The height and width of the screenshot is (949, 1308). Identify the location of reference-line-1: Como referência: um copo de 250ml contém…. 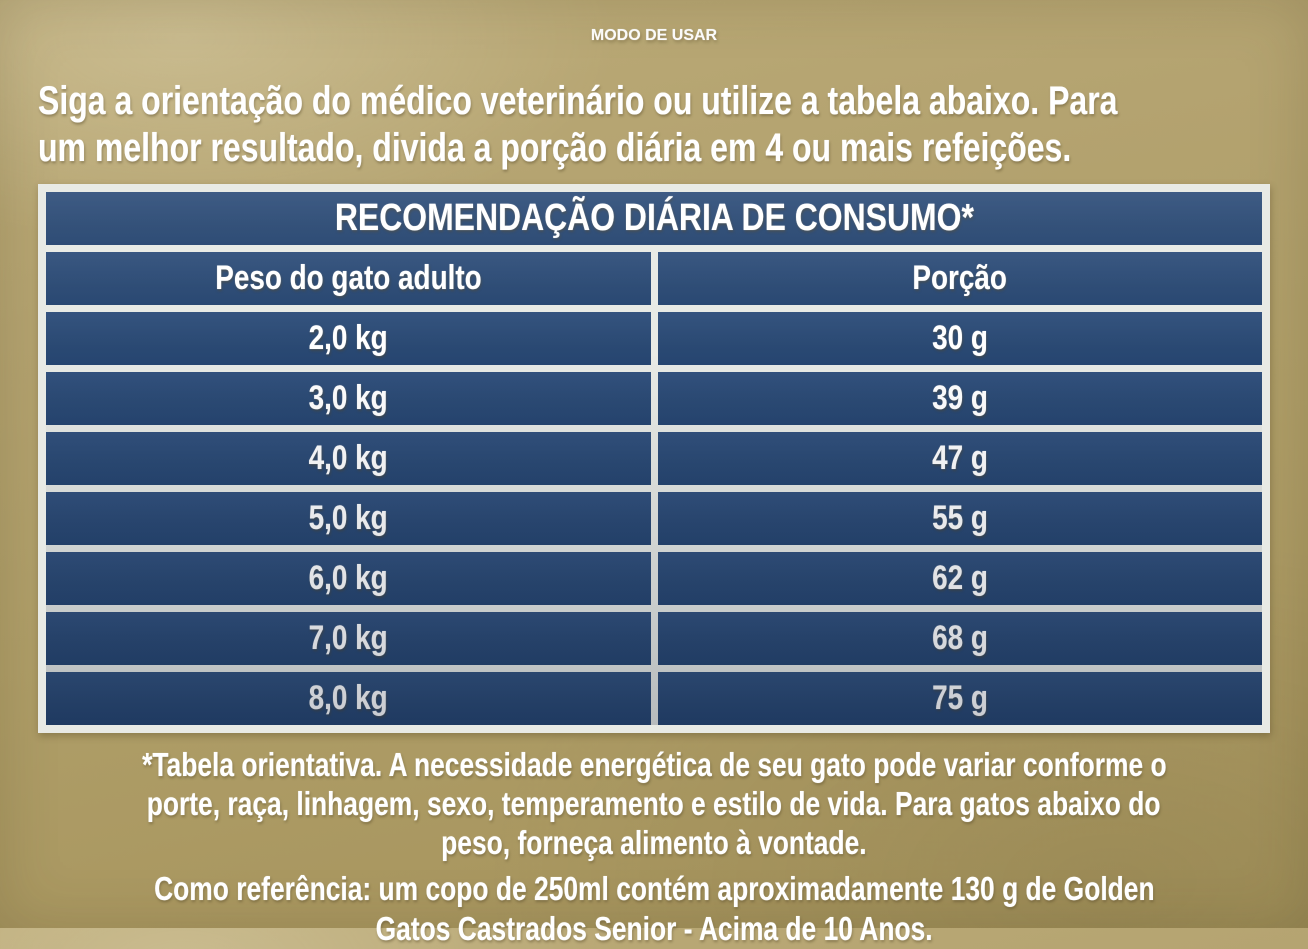
(654, 888).